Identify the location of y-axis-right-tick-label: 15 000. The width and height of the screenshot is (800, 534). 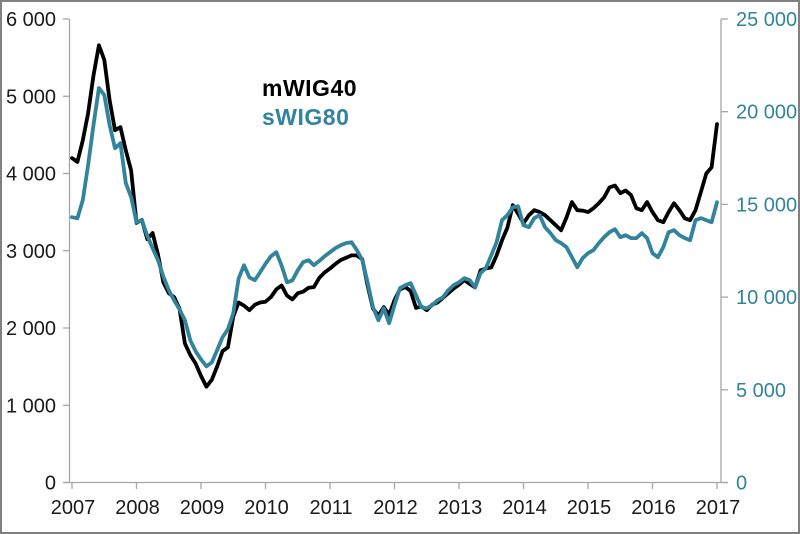
(766, 205).